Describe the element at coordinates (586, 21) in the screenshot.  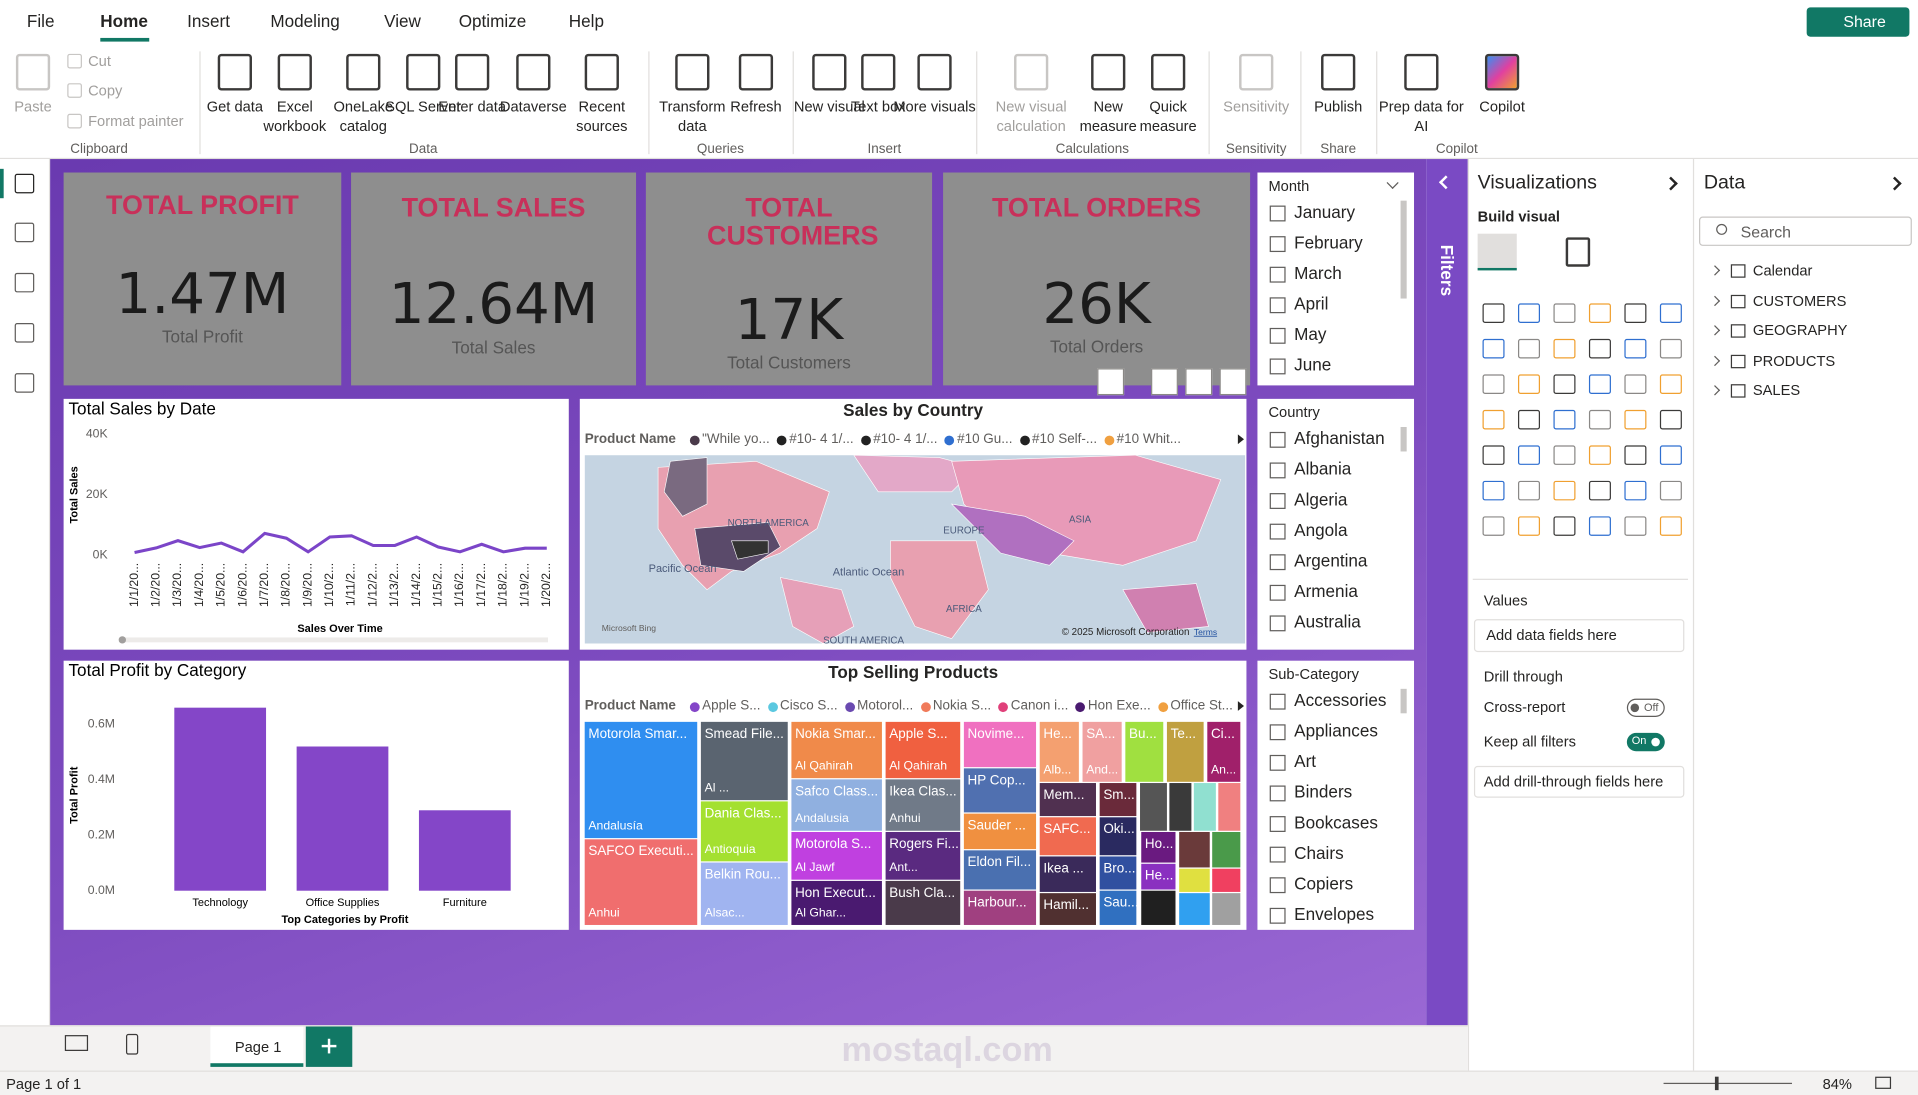
I see `ribbon-tab: Help` at that location.